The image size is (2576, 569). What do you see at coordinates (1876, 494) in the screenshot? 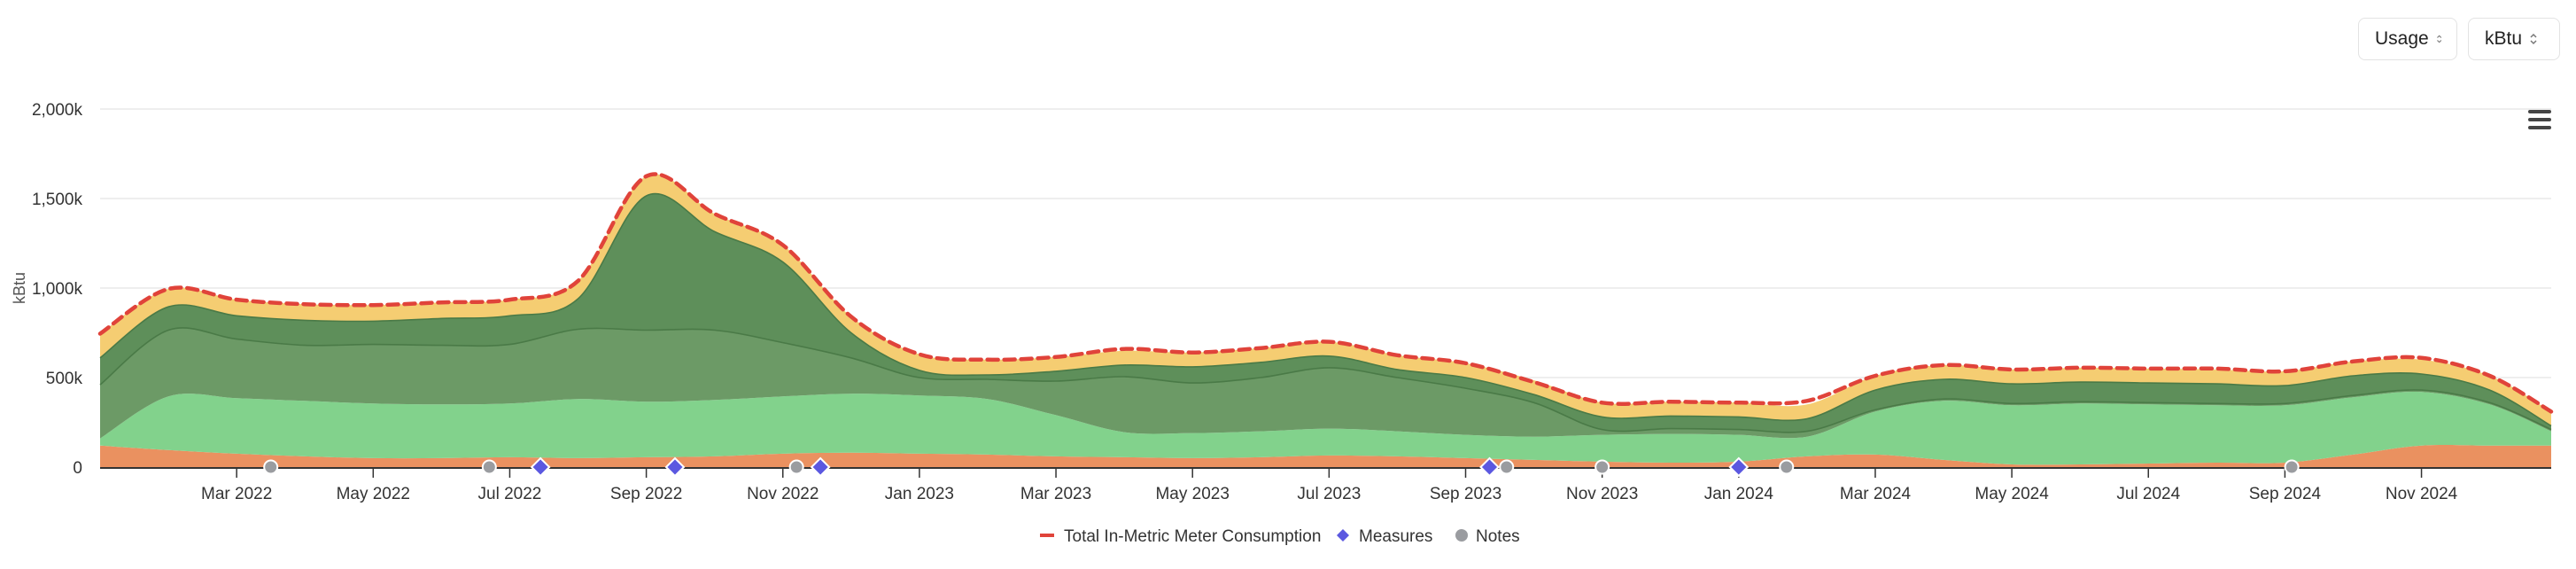
I see `x-tick-label: Mar 2024` at bounding box center [1876, 494].